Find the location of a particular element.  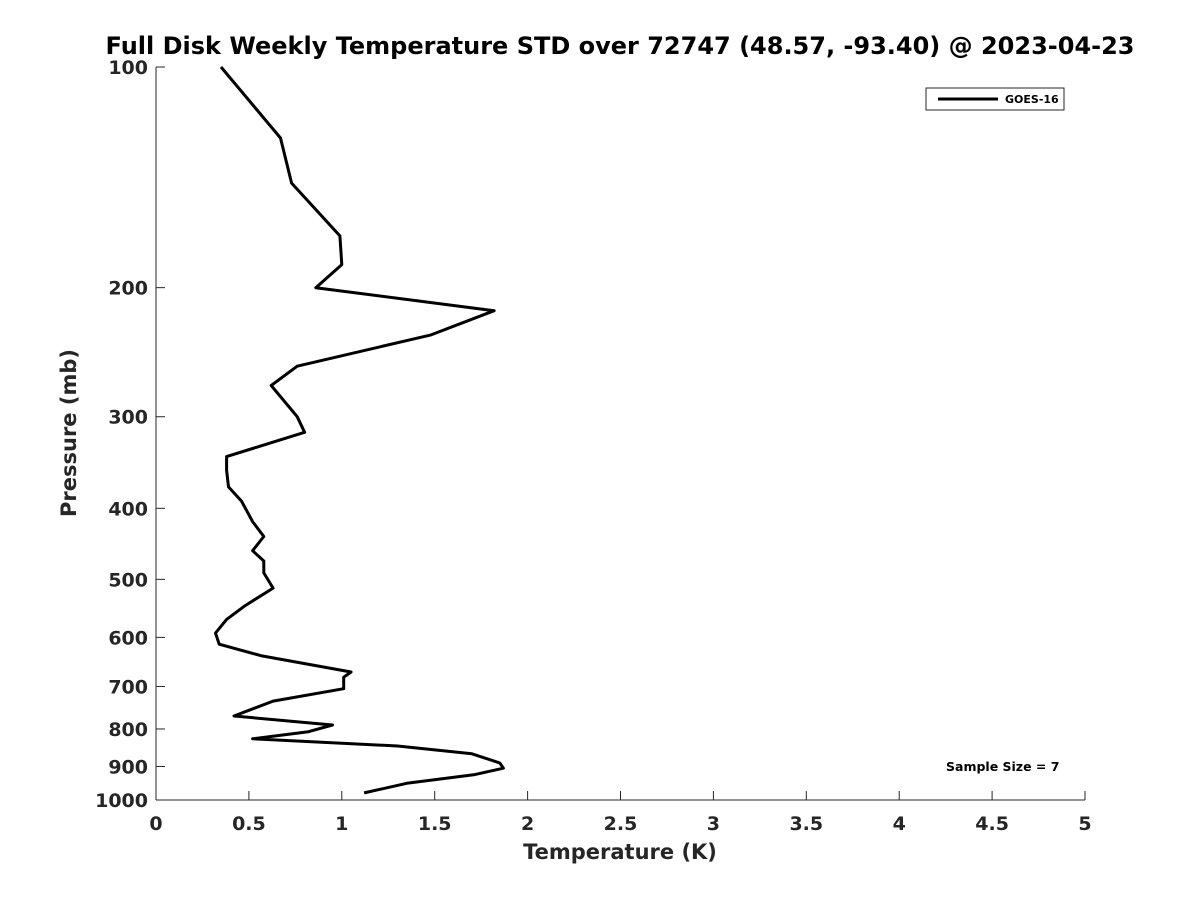

y-ticks: 100 200 300 400 500 600 700 800 900 1000 is located at coordinates (130, 434).